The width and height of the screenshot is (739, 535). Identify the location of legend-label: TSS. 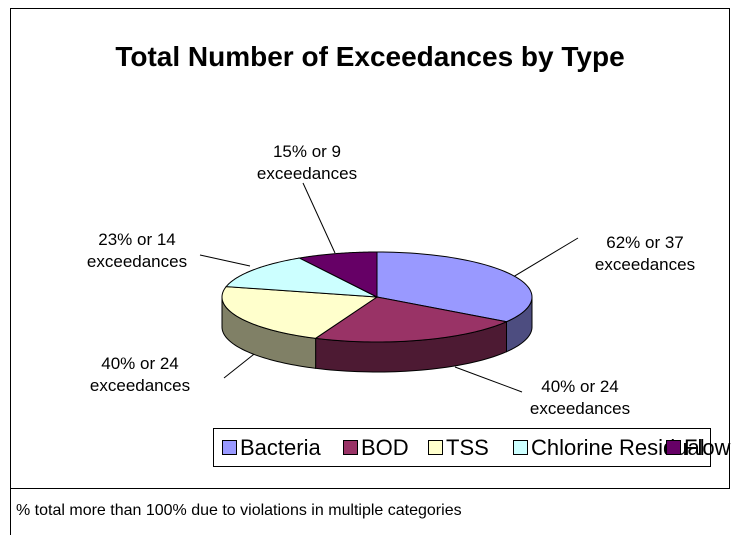
(467, 447).